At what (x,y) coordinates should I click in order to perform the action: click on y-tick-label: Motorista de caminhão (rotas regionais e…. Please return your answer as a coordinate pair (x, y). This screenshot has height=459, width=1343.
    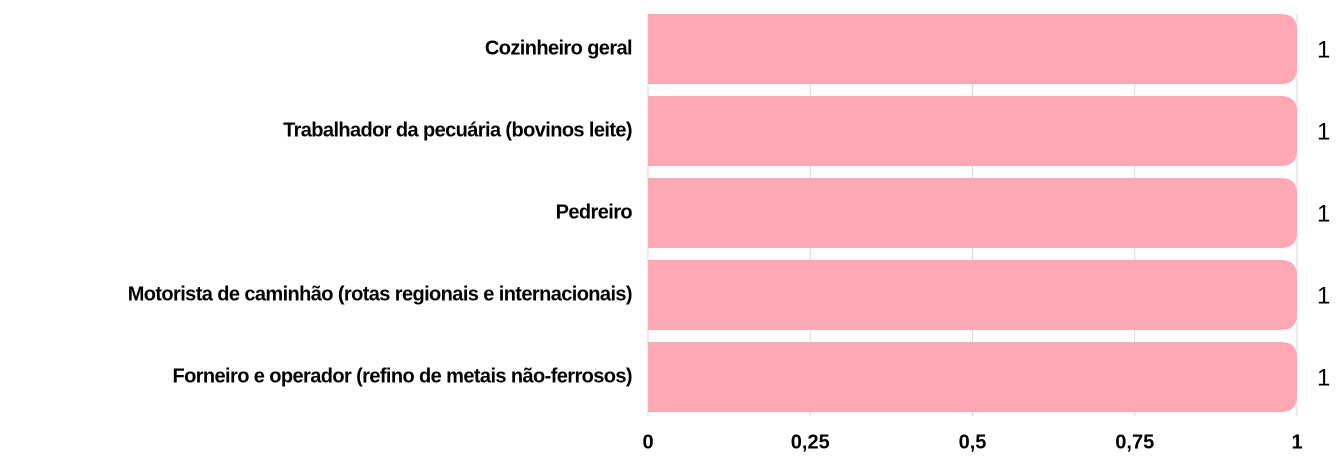
    Looking at the image, I should click on (380, 294).